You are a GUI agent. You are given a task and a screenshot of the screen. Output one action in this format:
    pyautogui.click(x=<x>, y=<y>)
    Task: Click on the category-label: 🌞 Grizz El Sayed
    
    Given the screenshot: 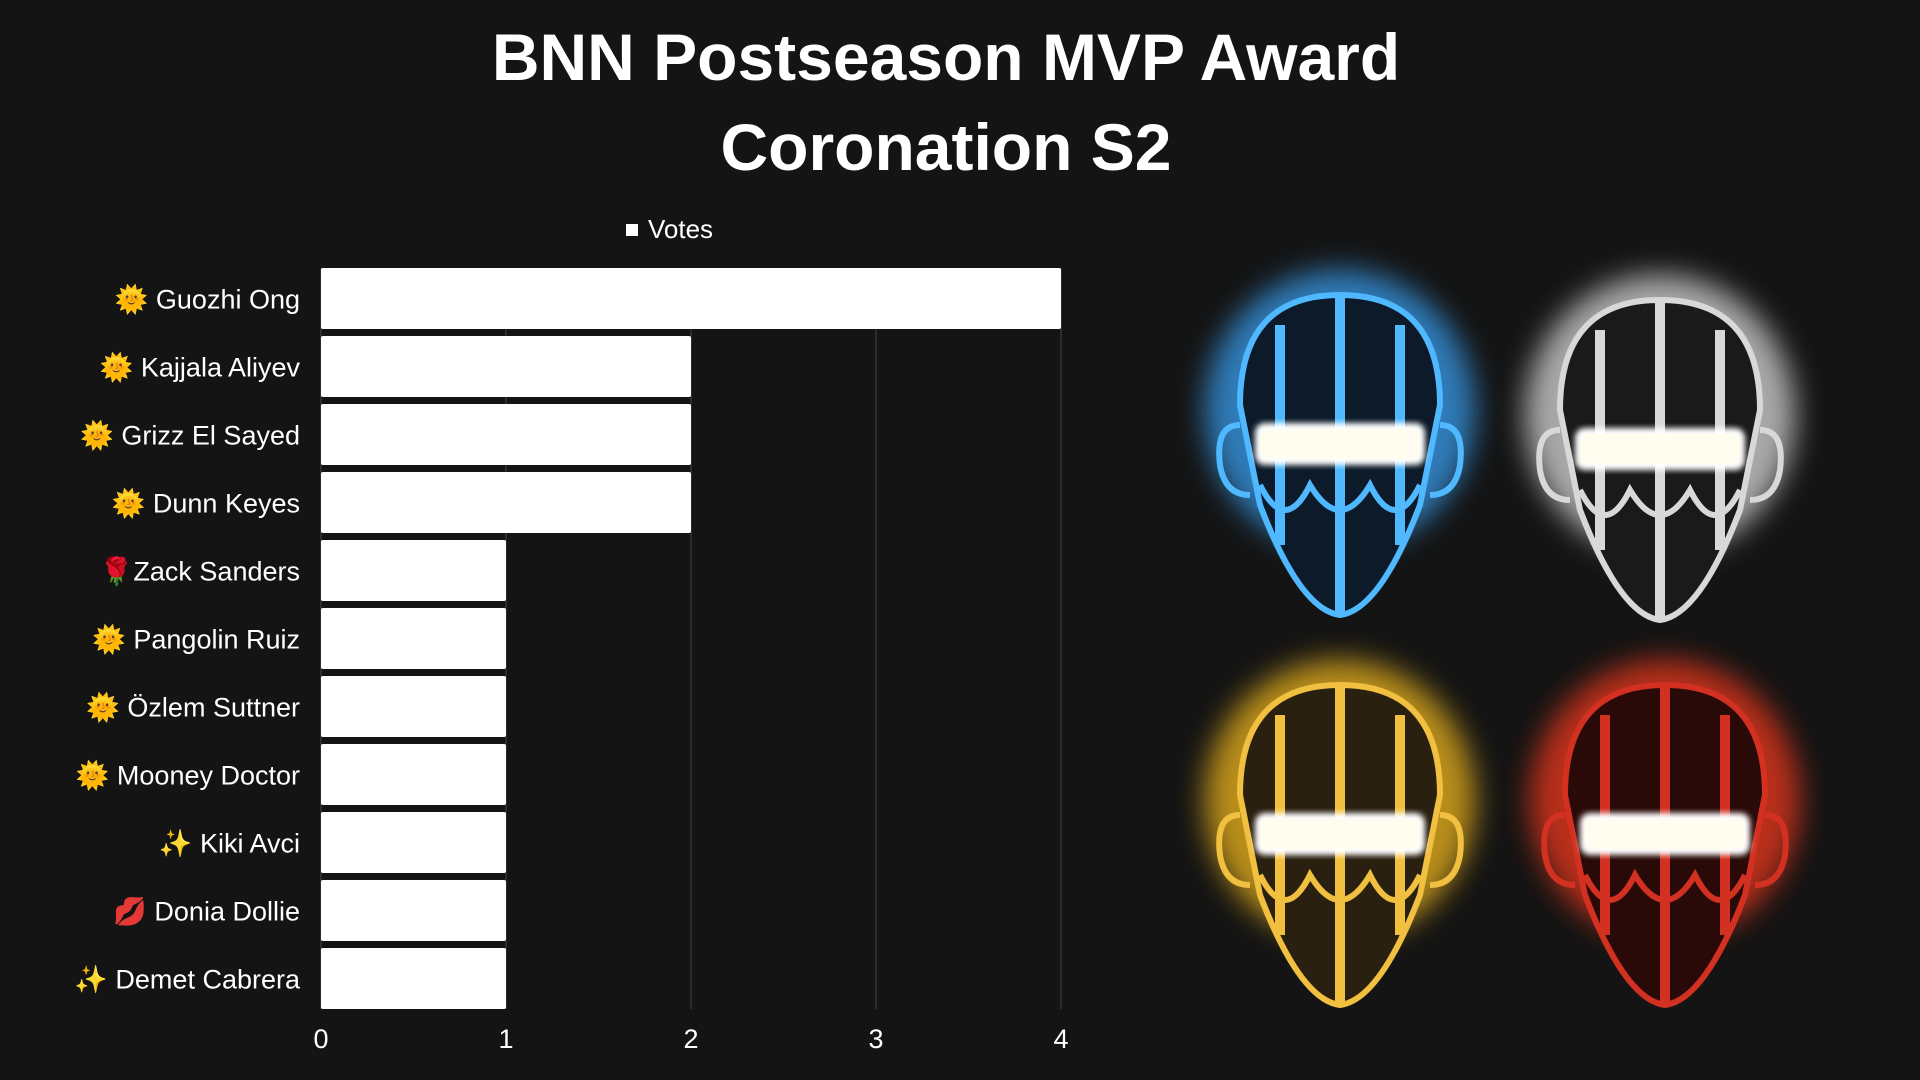 What is the action you would take?
    pyautogui.click(x=190, y=435)
    